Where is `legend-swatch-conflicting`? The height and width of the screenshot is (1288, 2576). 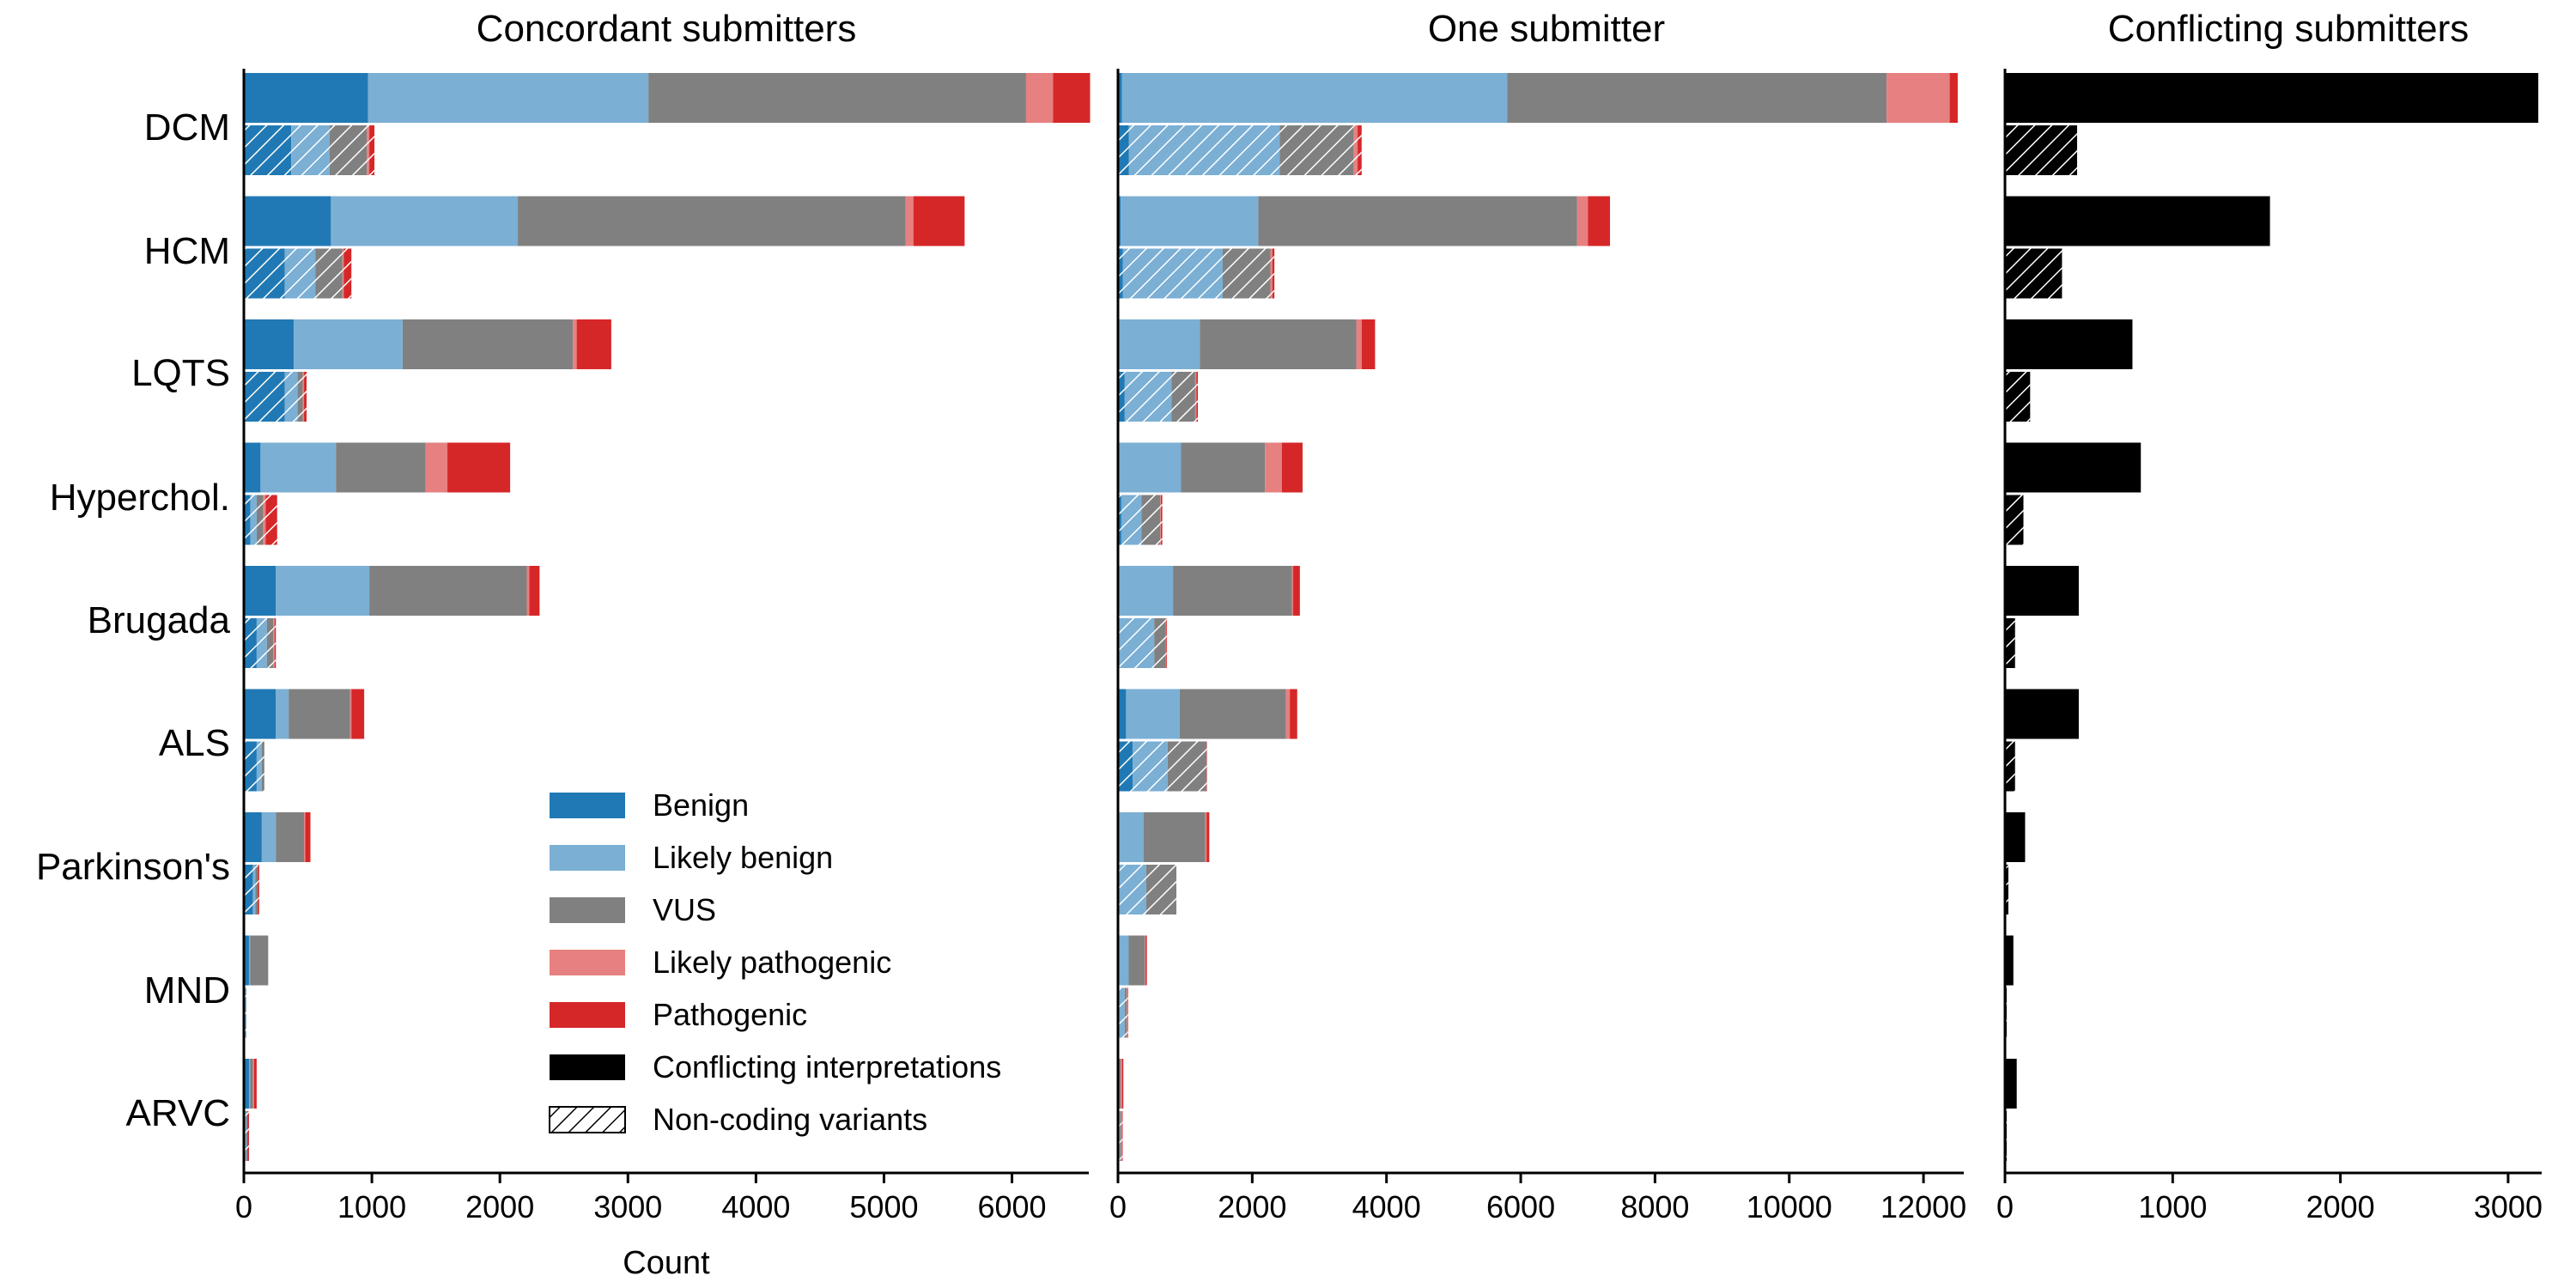 legend-swatch-conflicting is located at coordinates (587, 1067).